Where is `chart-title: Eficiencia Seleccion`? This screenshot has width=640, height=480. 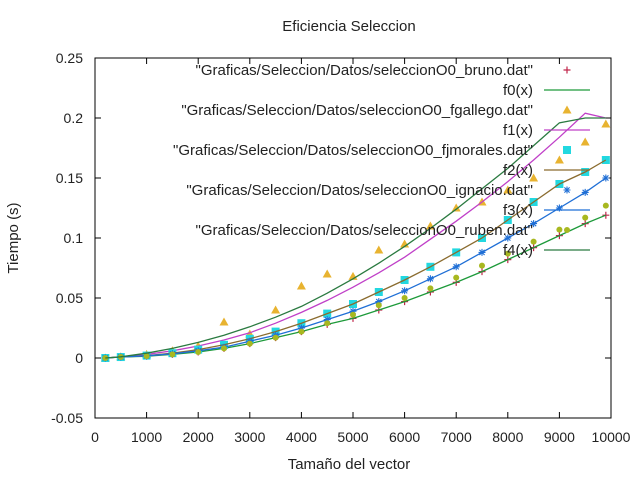 chart-title: Eficiencia Seleccion is located at coordinates (348, 26).